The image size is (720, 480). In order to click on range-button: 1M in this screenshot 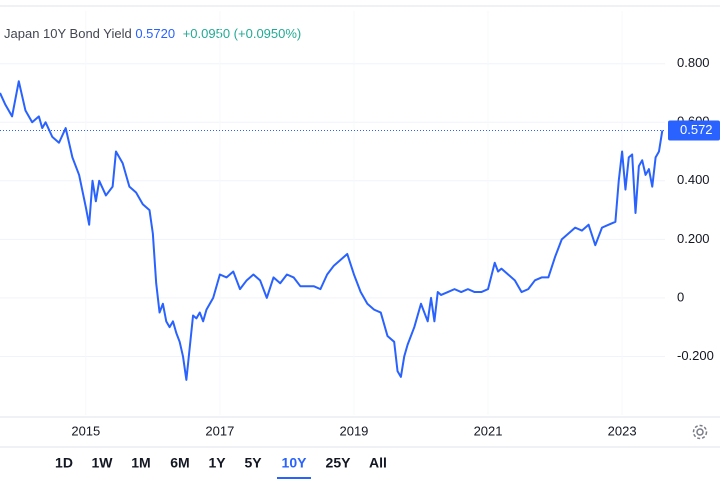, I will do `click(140, 463)`.